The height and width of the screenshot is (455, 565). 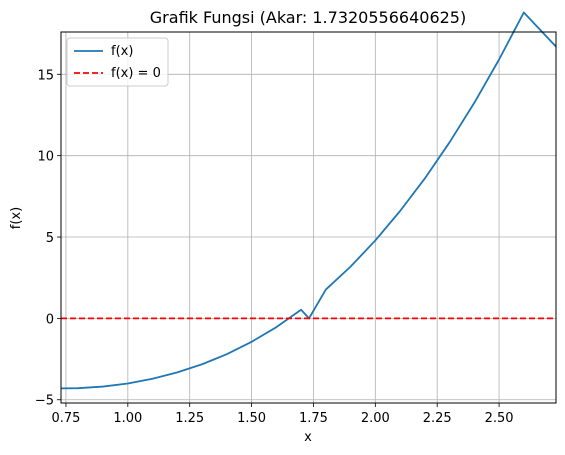 I want to click on legend-box, so click(x=117, y=62).